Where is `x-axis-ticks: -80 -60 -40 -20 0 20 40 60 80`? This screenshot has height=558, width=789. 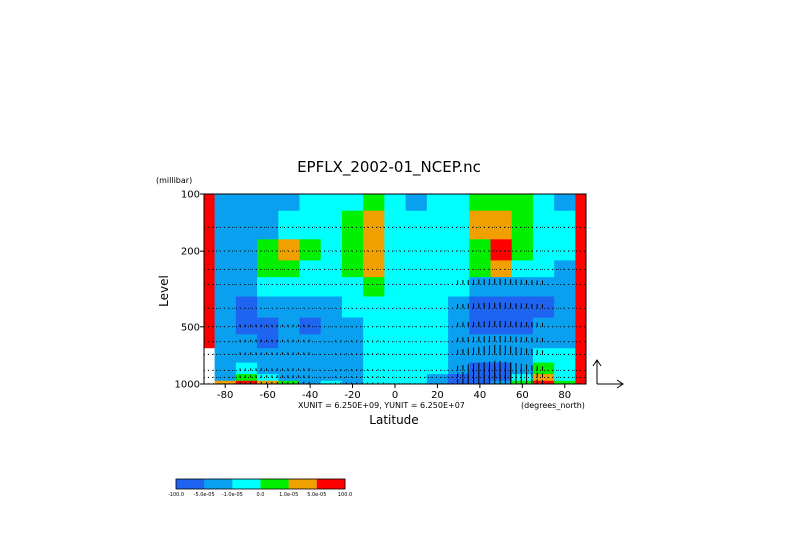 x-axis-ticks: -80 -60 -40 -20 0 20 40 60 80 is located at coordinates (394, 392).